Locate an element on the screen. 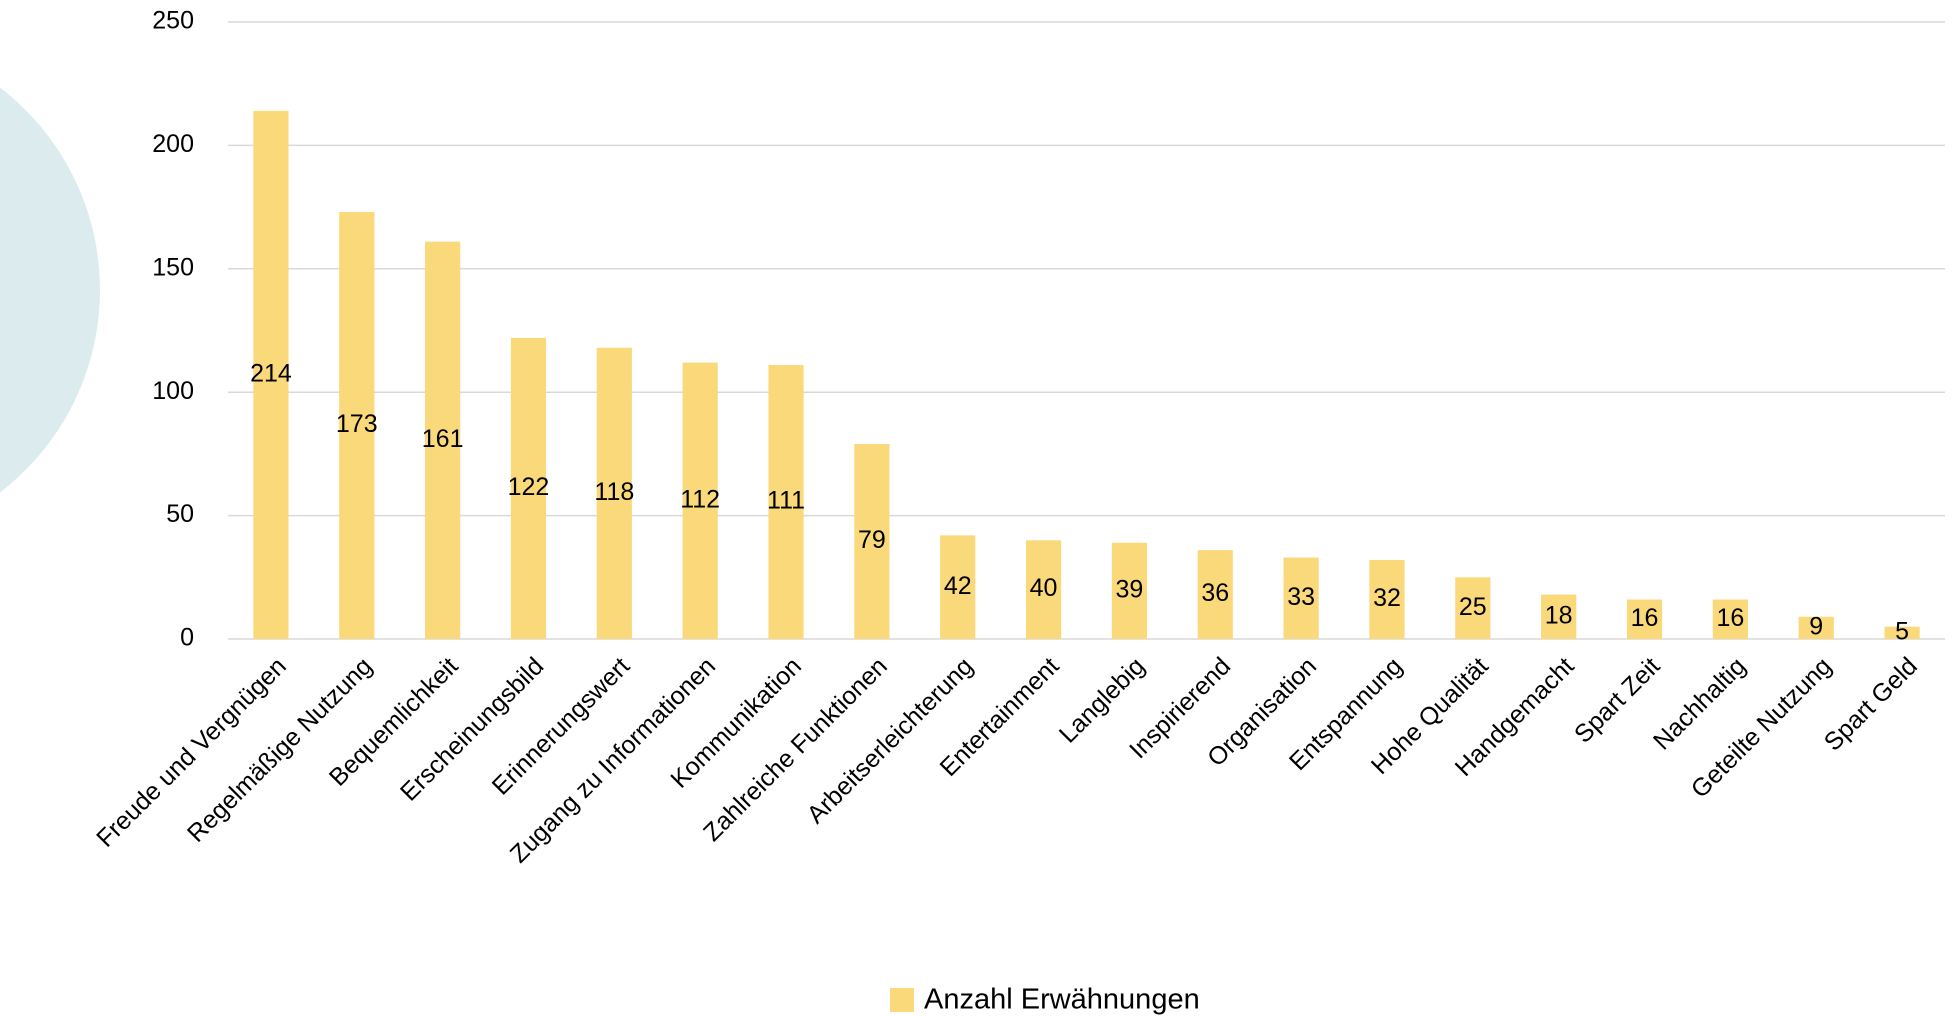 This screenshot has height=1016, width=1952. y-tick-label: 50 is located at coordinates (180, 514).